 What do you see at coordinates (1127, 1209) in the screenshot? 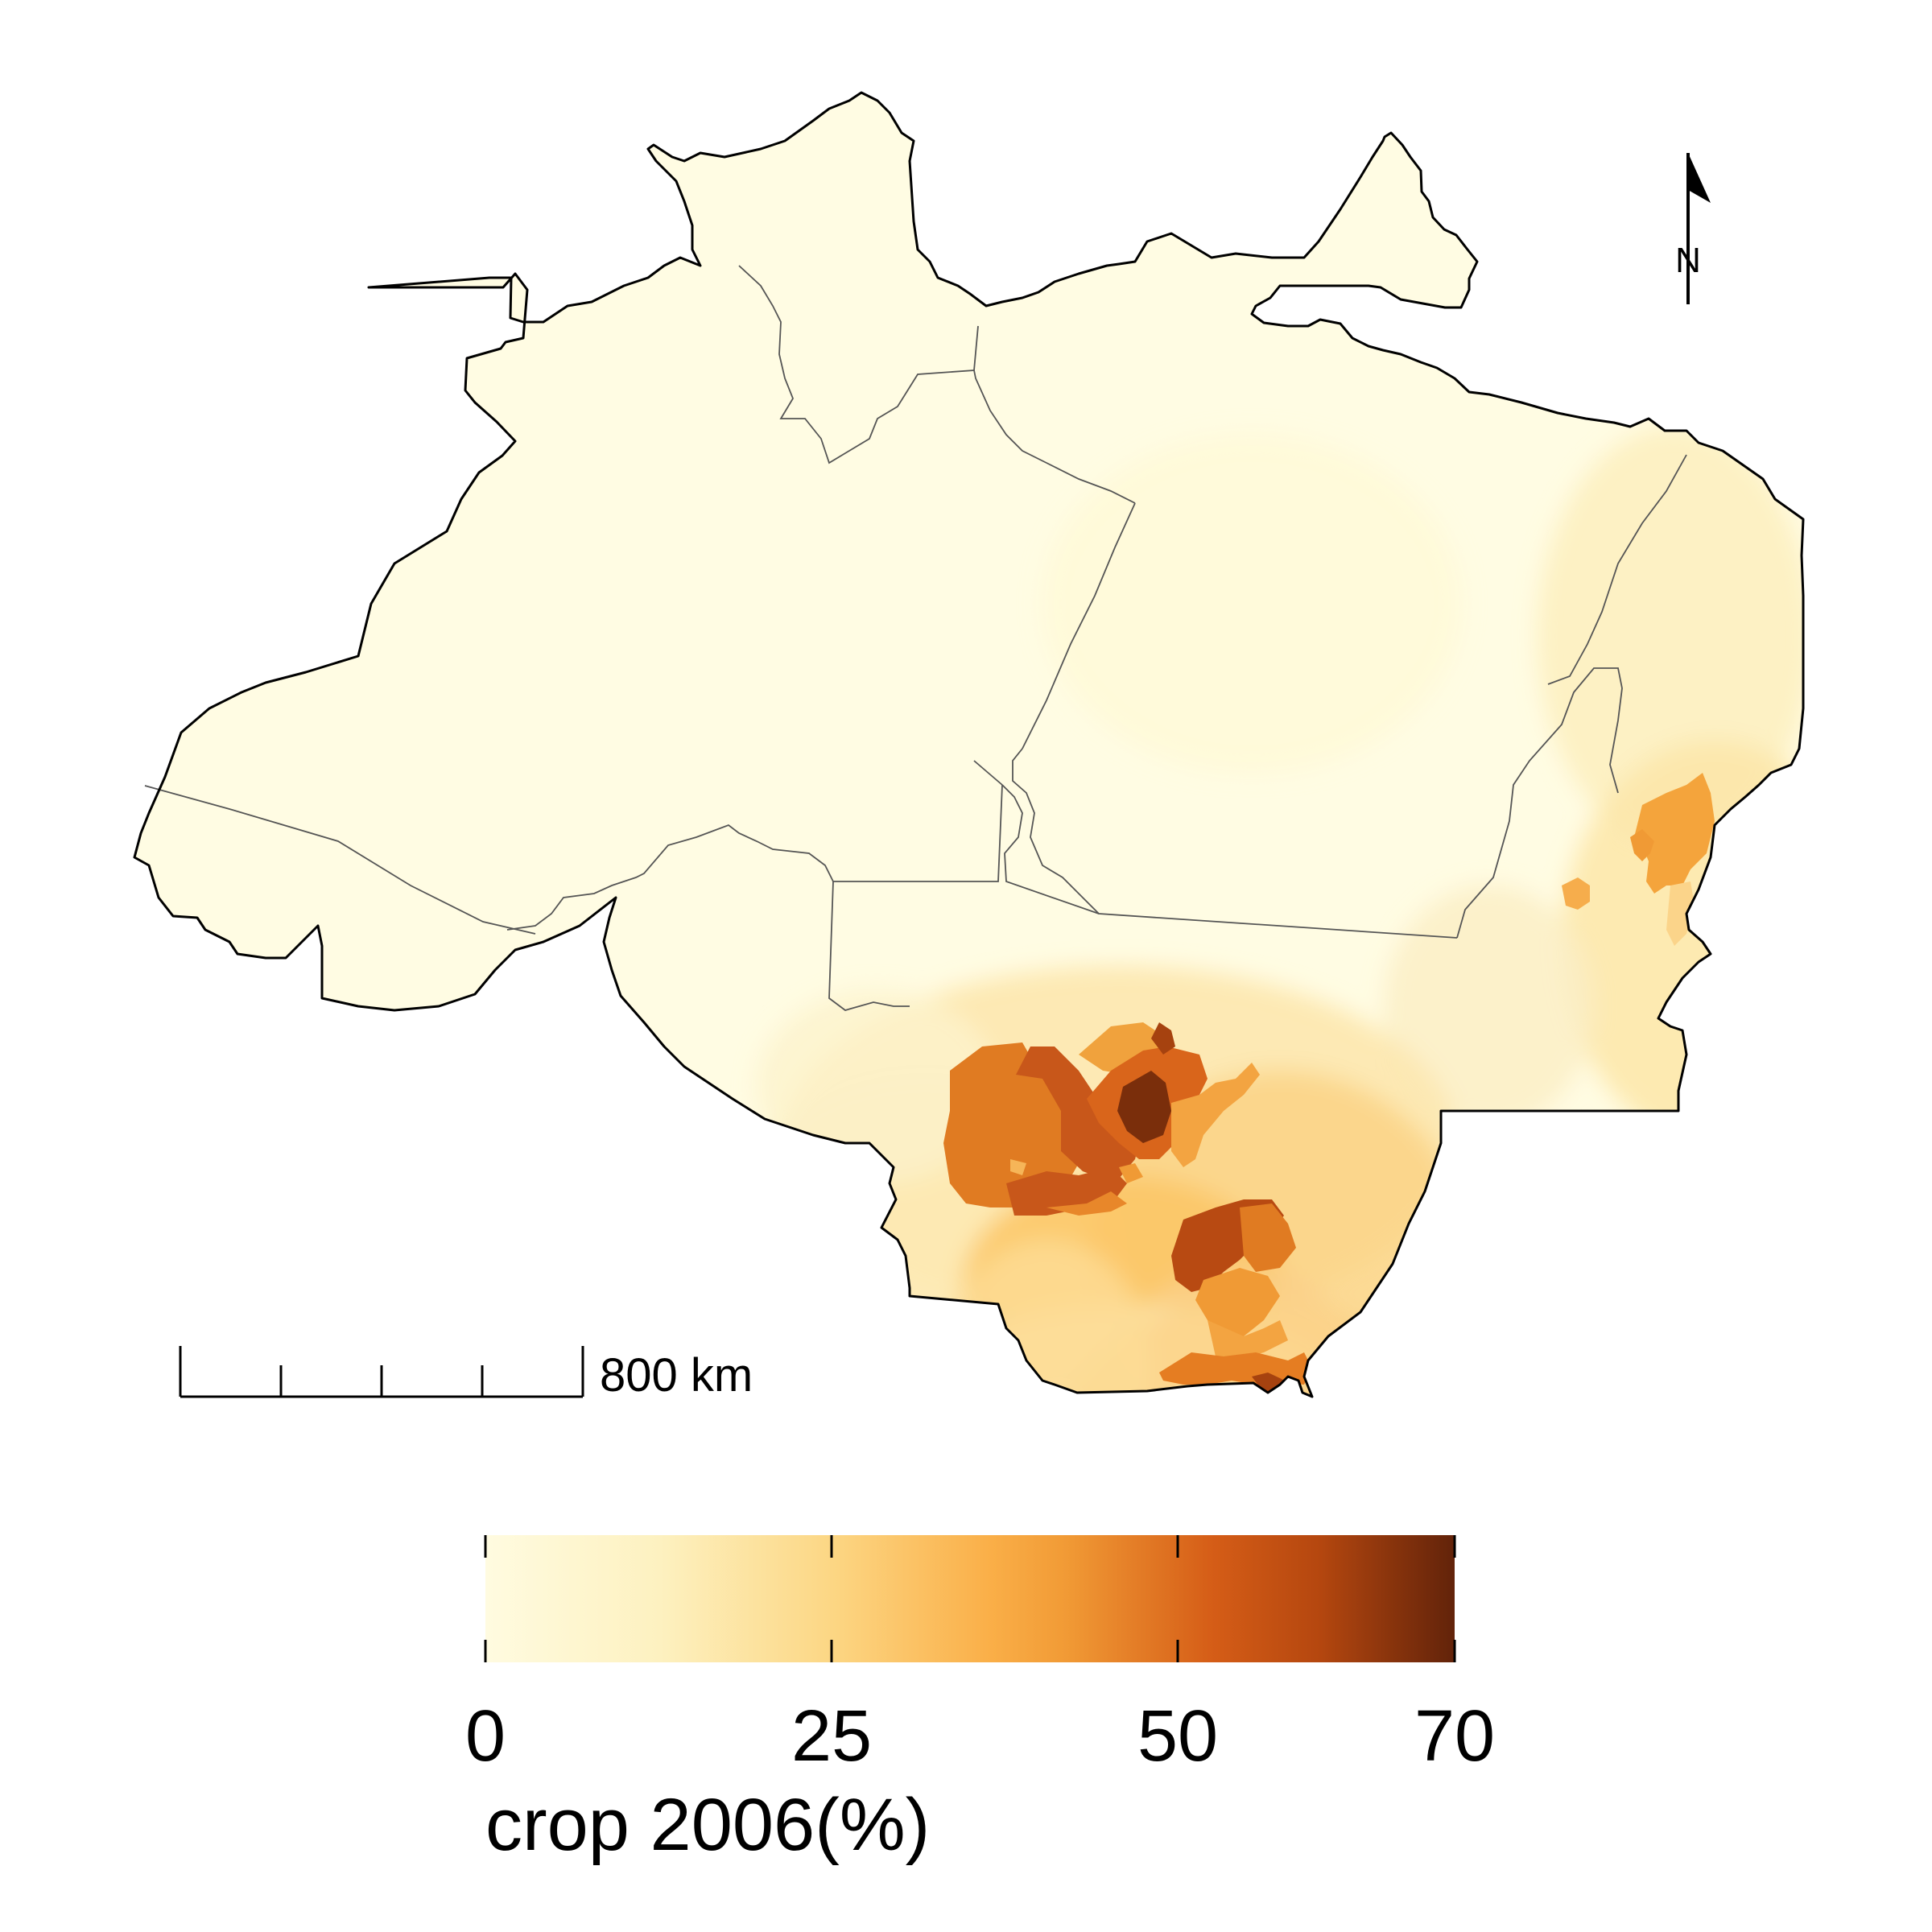
I see `high-crop-areas` at bounding box center [1127, 1209].